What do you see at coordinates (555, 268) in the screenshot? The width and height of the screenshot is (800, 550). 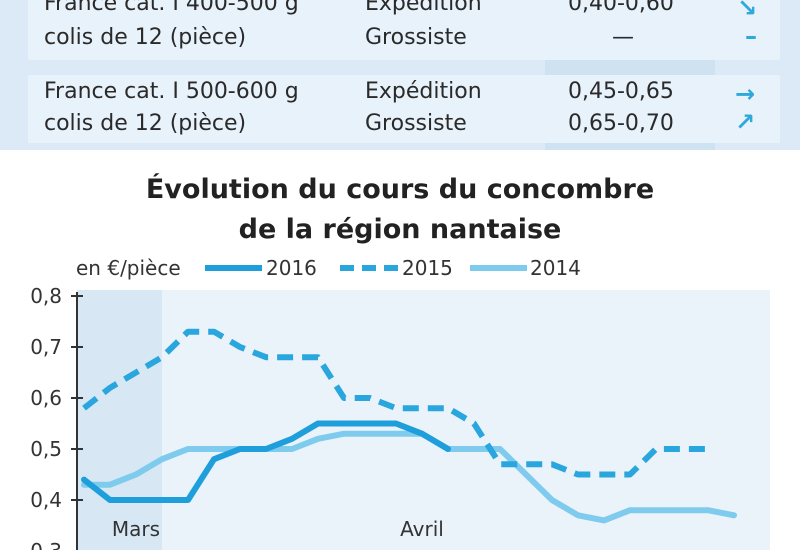 I see `legend-label-2014: 2014` at bounding box center [555, 268].